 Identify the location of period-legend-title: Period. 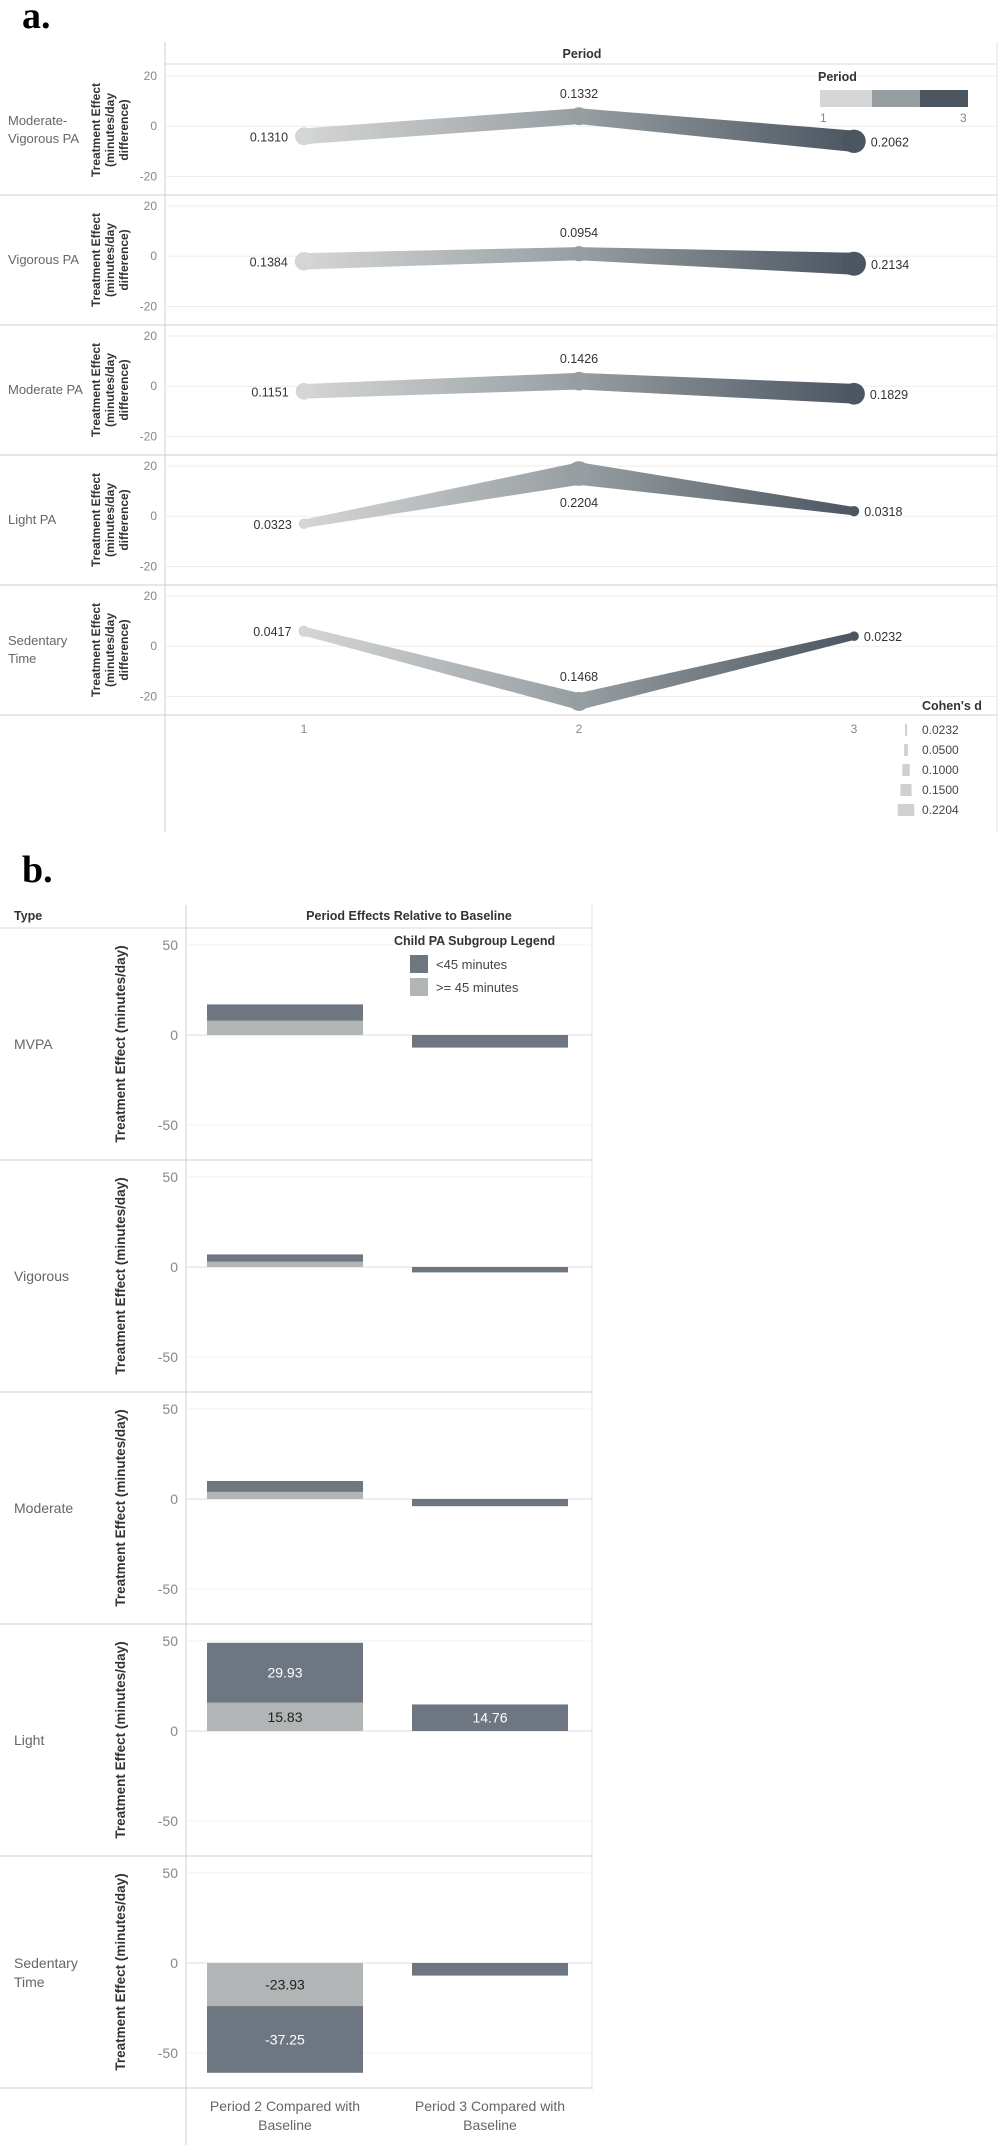
(837, 77).